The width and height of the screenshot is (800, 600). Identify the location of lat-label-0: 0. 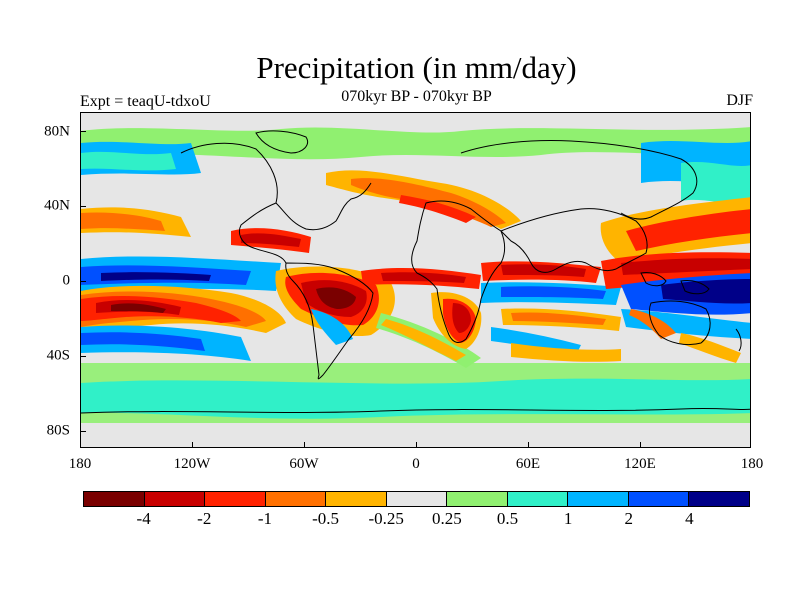
(66, 280).